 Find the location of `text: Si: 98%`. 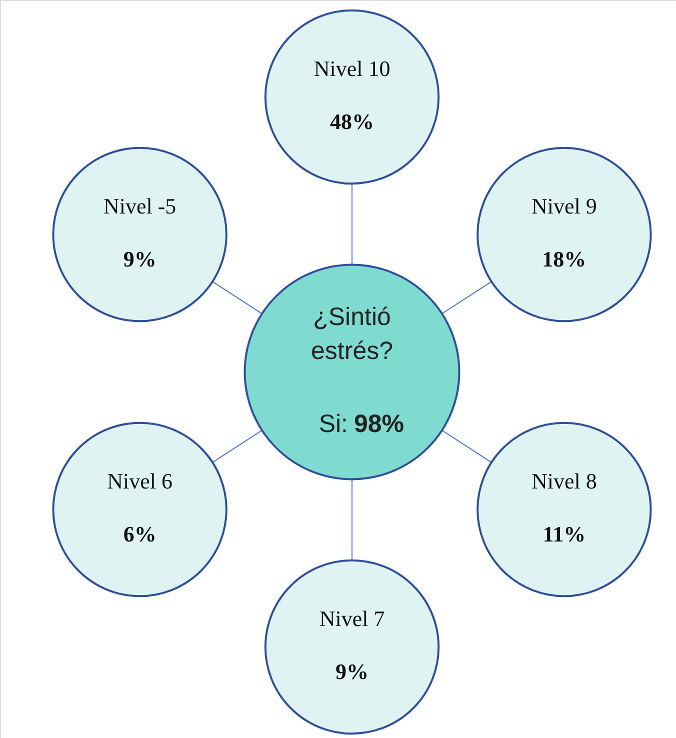

text: Si: 98% is located at coordinates (361, 424).